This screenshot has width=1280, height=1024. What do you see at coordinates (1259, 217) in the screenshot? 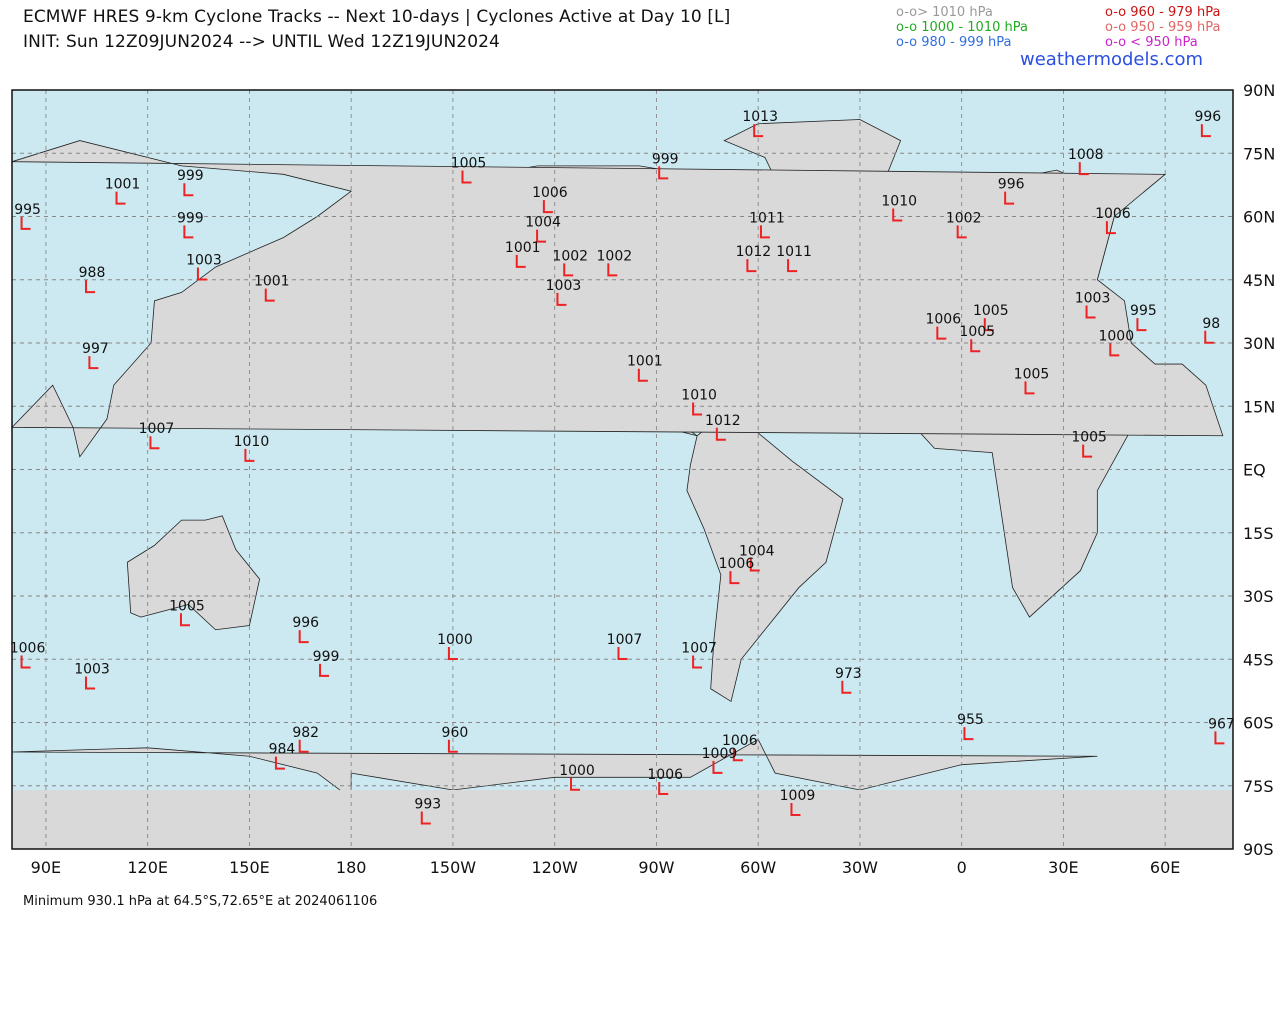
I see `lat-tick-label: 60N` at bounding box center [1259, 217].